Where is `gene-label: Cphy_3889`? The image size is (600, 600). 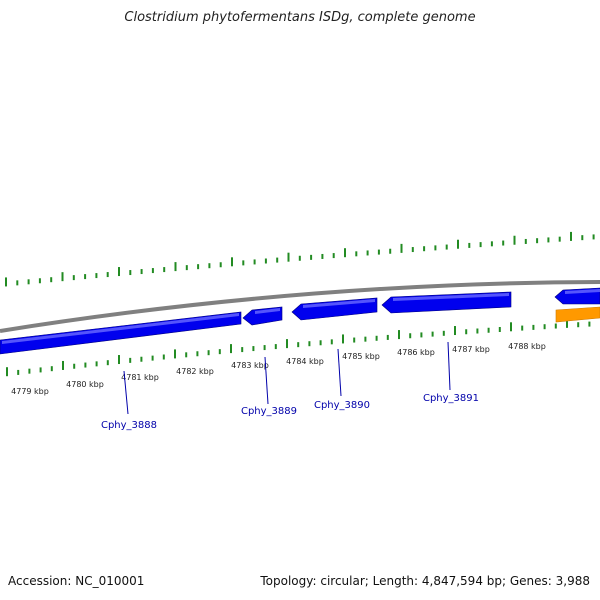 gene-label: Cphy_3889 is located at coordinates (269, 411).